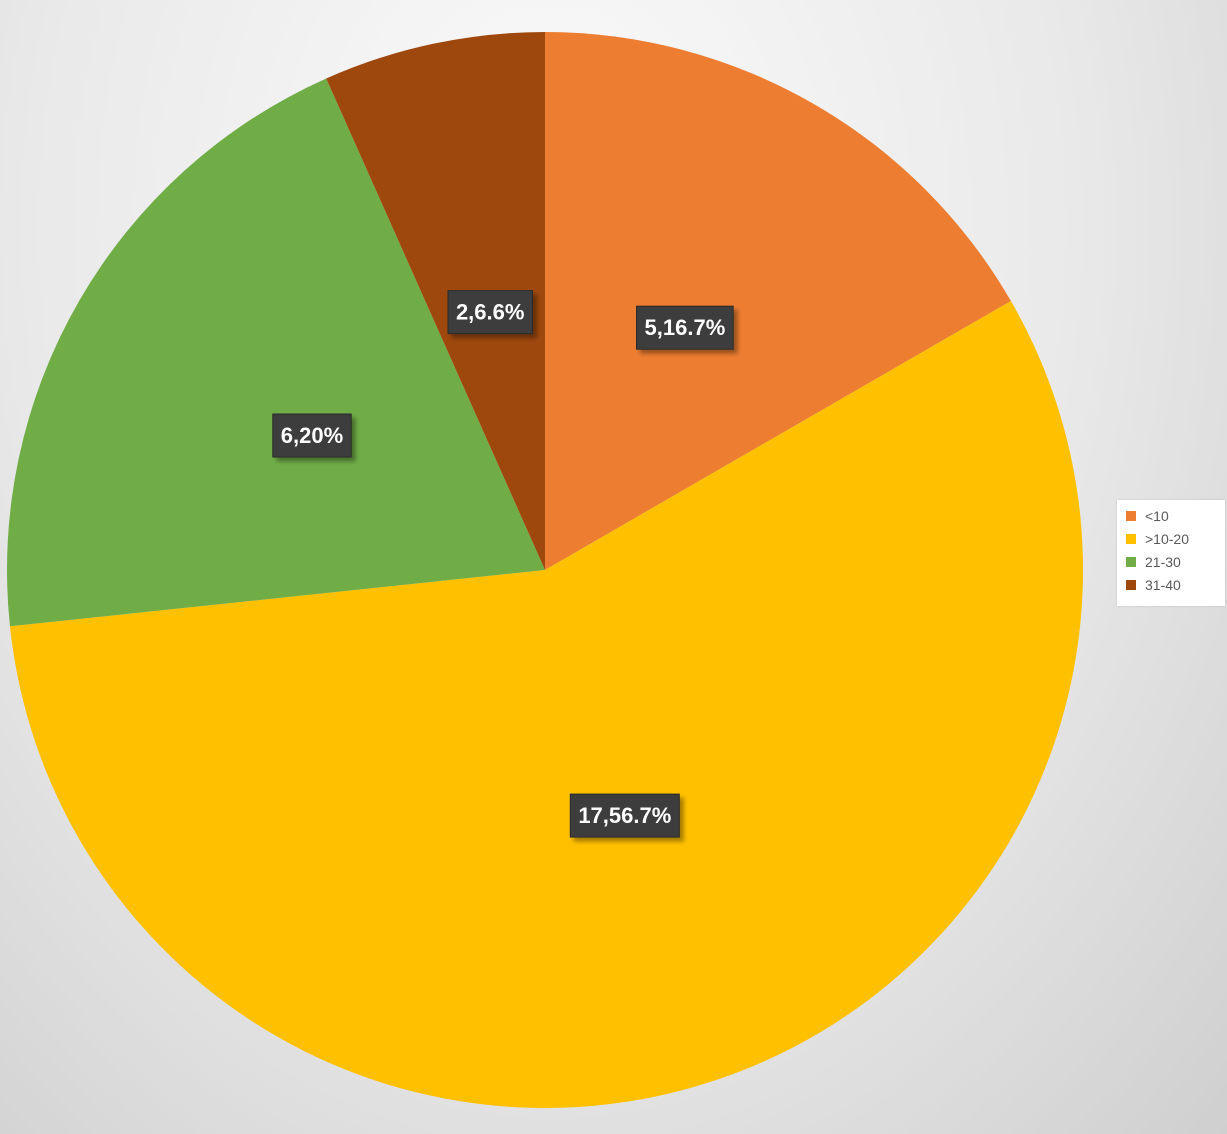 The width and height of the screenshot is (1227, 1134). What do you see at coordinates (1167, 538) in the screenshot?
I see `legend-label-10-20: >10-20` at bounding box center [1167, 538].